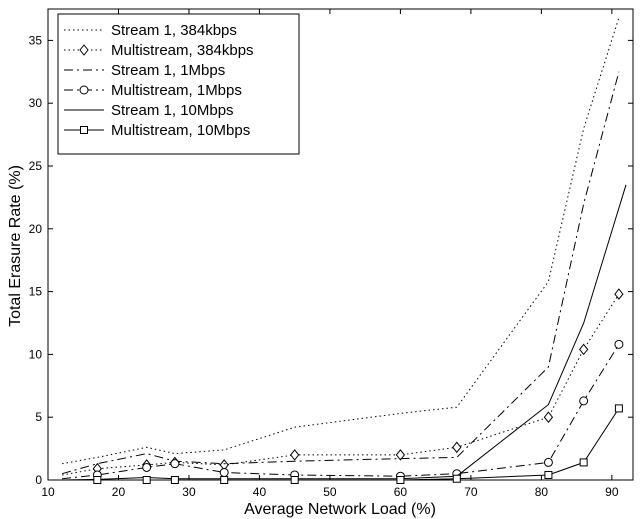 The width and height of the screenshot is (640, 519). I want to click on y-tick-label: 10, so click(36, 354).